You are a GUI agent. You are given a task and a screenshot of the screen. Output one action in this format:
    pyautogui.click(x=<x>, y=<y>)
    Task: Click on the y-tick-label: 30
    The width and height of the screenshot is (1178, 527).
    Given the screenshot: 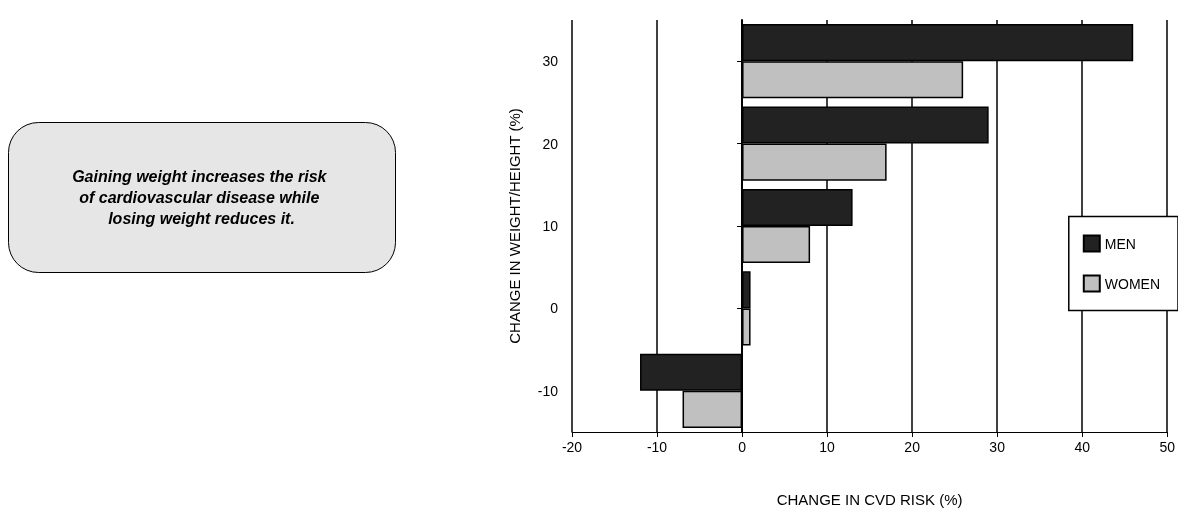 What is the action you would take?
    pyautogui.click(x=550, y=61)
    